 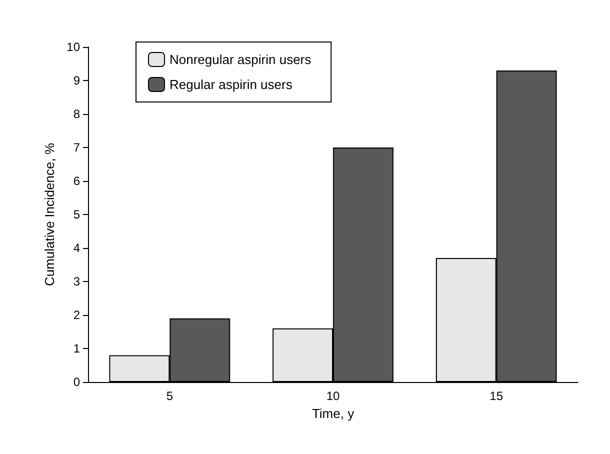 What do you see at coordinates (76, 215) in the screenshot?
I see `y-tick-label: 5` at bounding box center [76, 215].